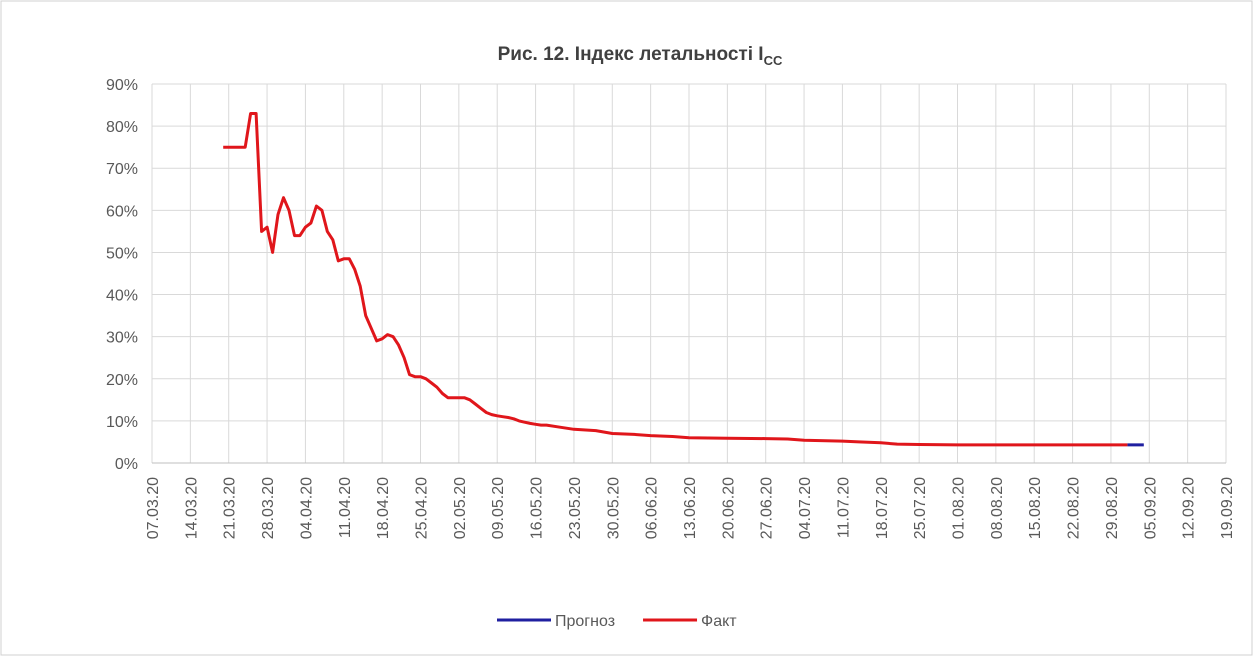 The width and height of the screenshot is (1253, 656). Describe the element at coordinates (997, 508) in the screenshot. I see `x-tick-label: 08.08.20` at that location.